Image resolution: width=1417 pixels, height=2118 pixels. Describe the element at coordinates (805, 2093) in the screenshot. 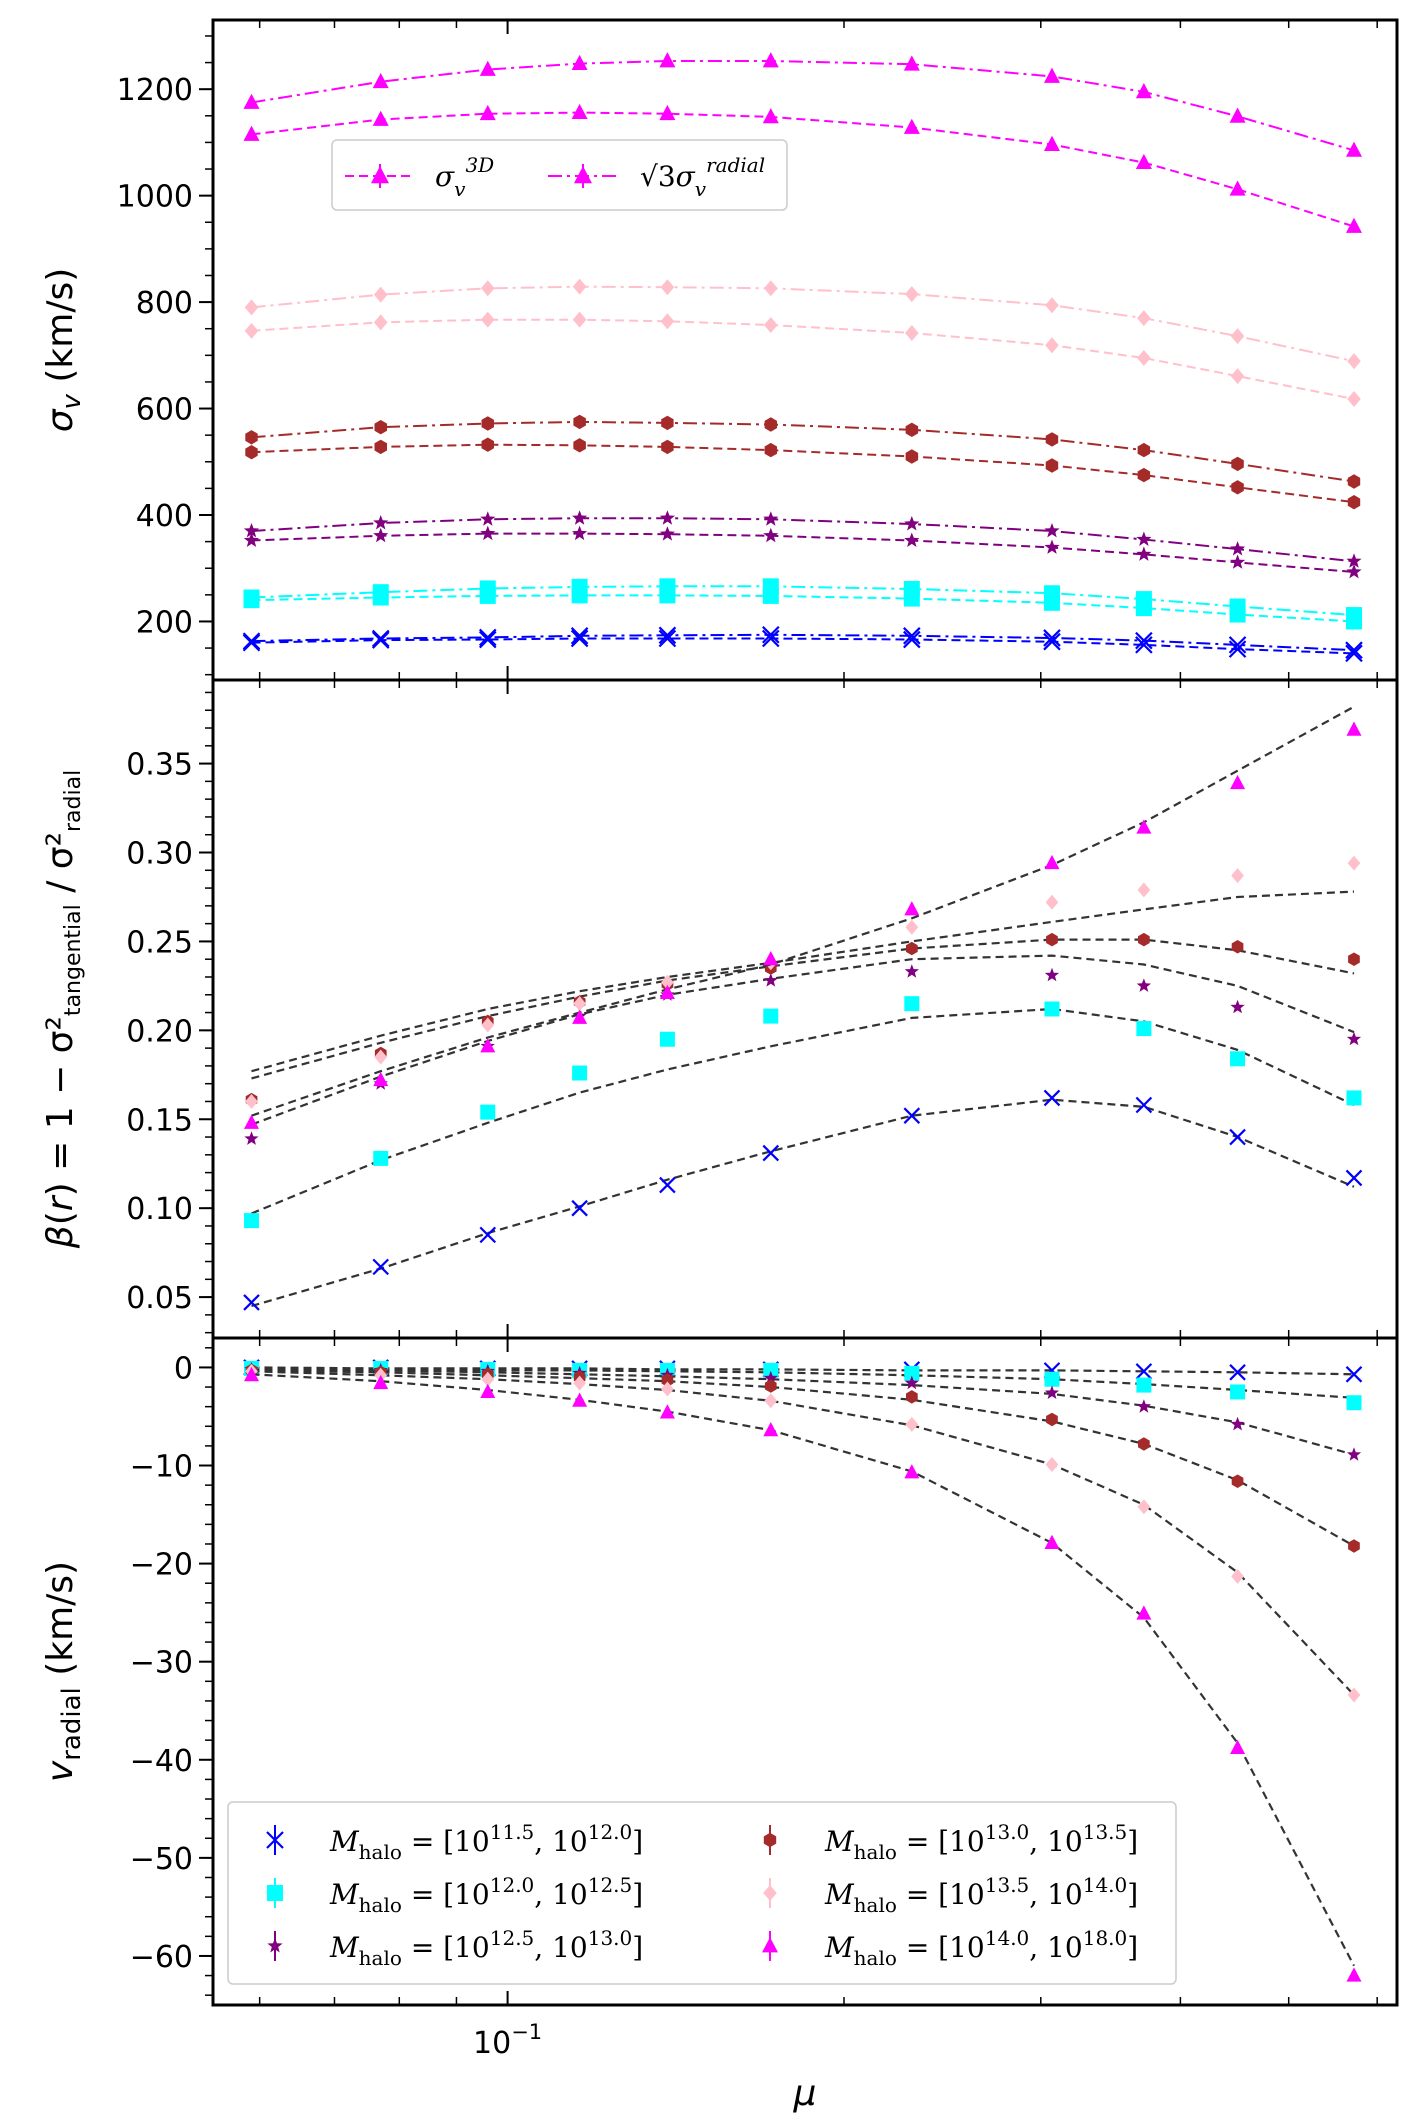

I see `x-axis-label: μ` at that location.